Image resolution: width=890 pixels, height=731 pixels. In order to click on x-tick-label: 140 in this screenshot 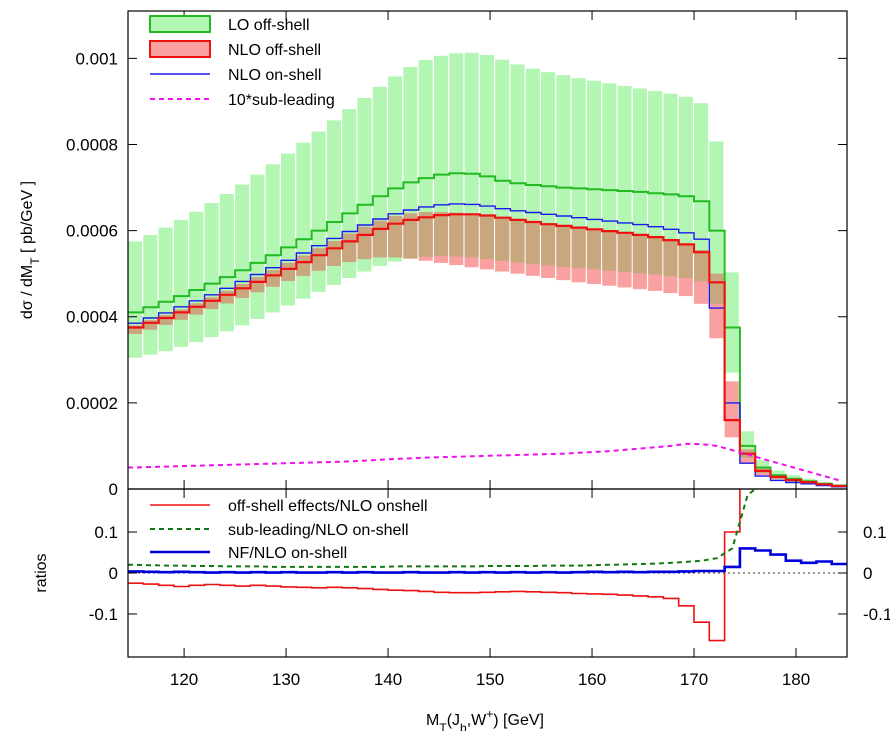, I will do `click(388, 679)`.